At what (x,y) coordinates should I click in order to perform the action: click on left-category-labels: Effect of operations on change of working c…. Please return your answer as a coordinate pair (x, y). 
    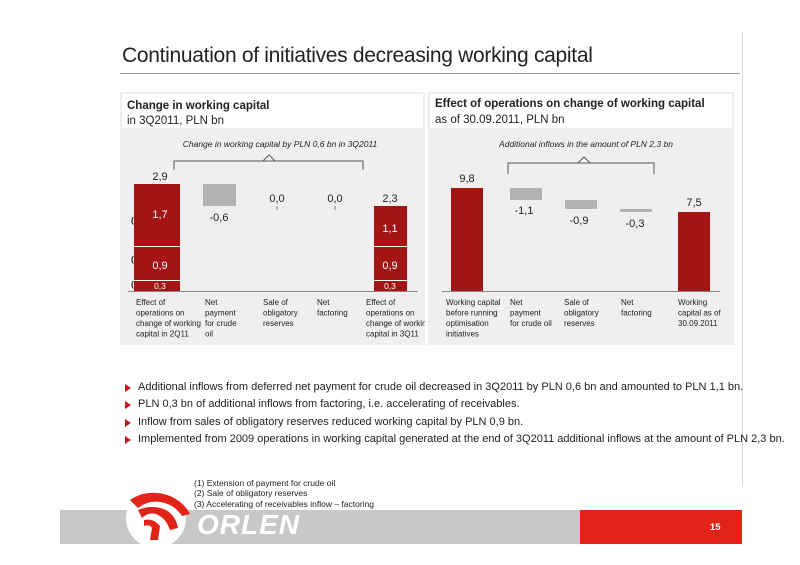
    Looking at the image, I should click on (280, 318).